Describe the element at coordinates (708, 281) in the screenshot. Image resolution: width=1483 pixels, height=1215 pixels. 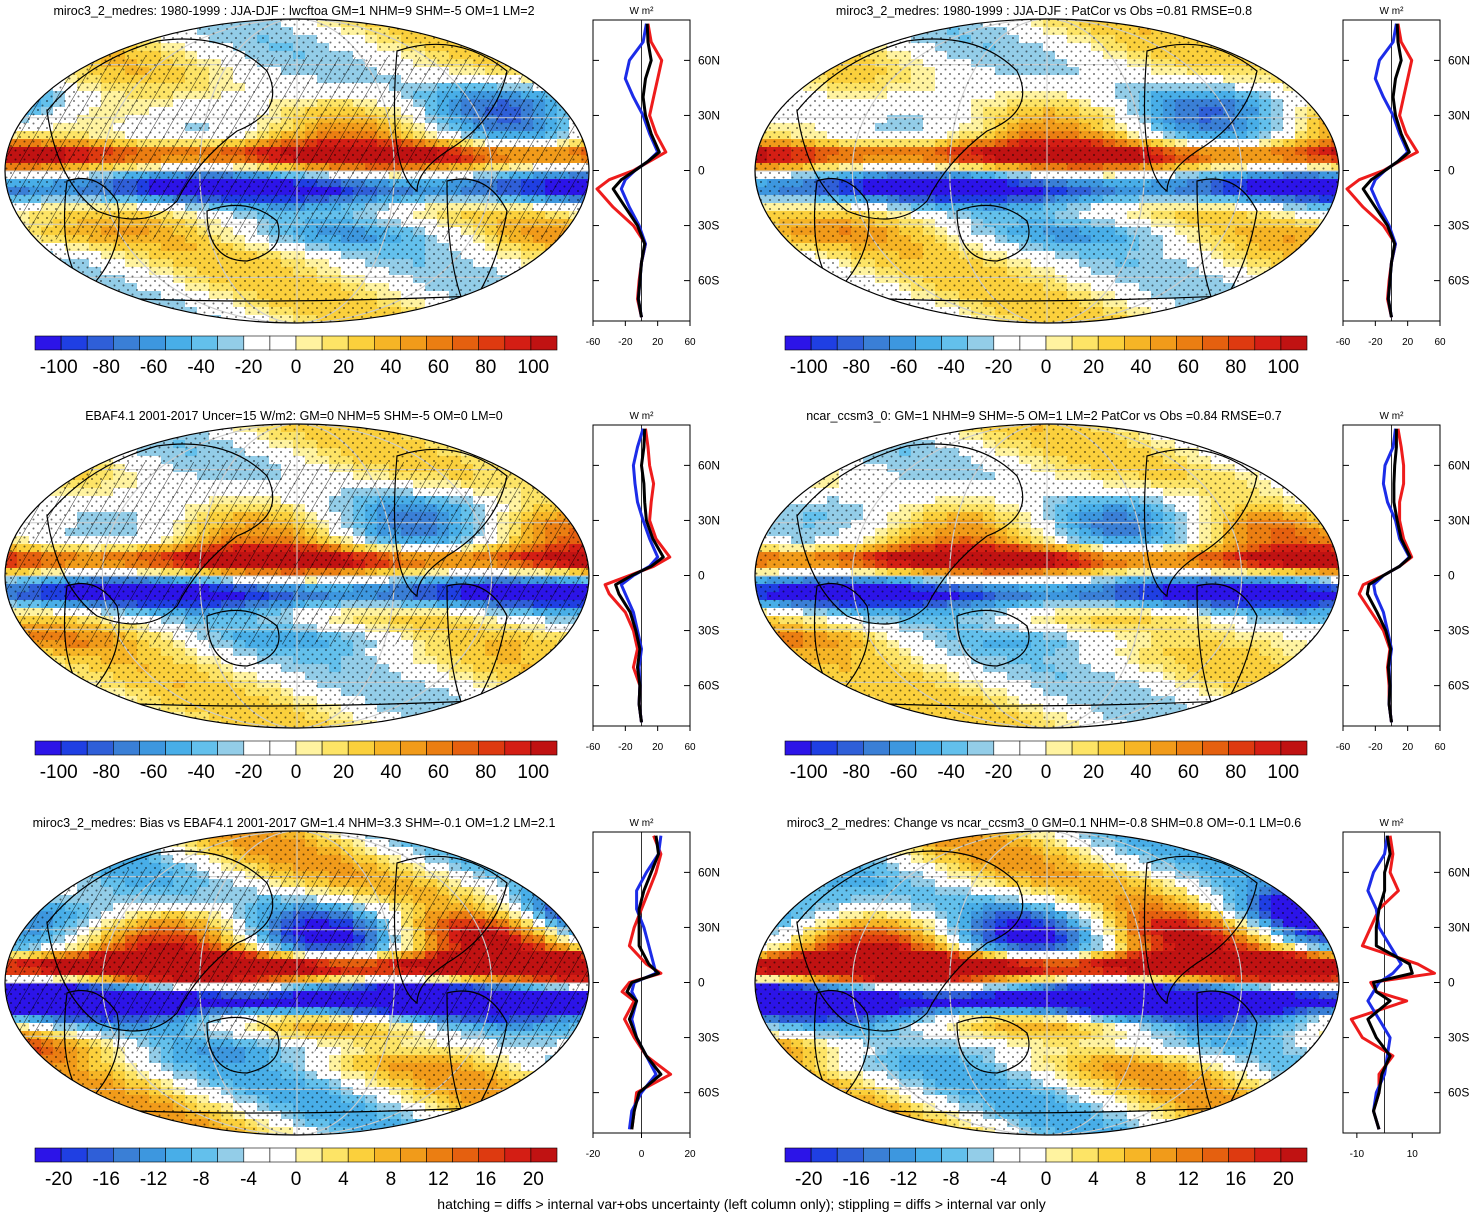
I see `profile-lat-tick: 60S` at that location.